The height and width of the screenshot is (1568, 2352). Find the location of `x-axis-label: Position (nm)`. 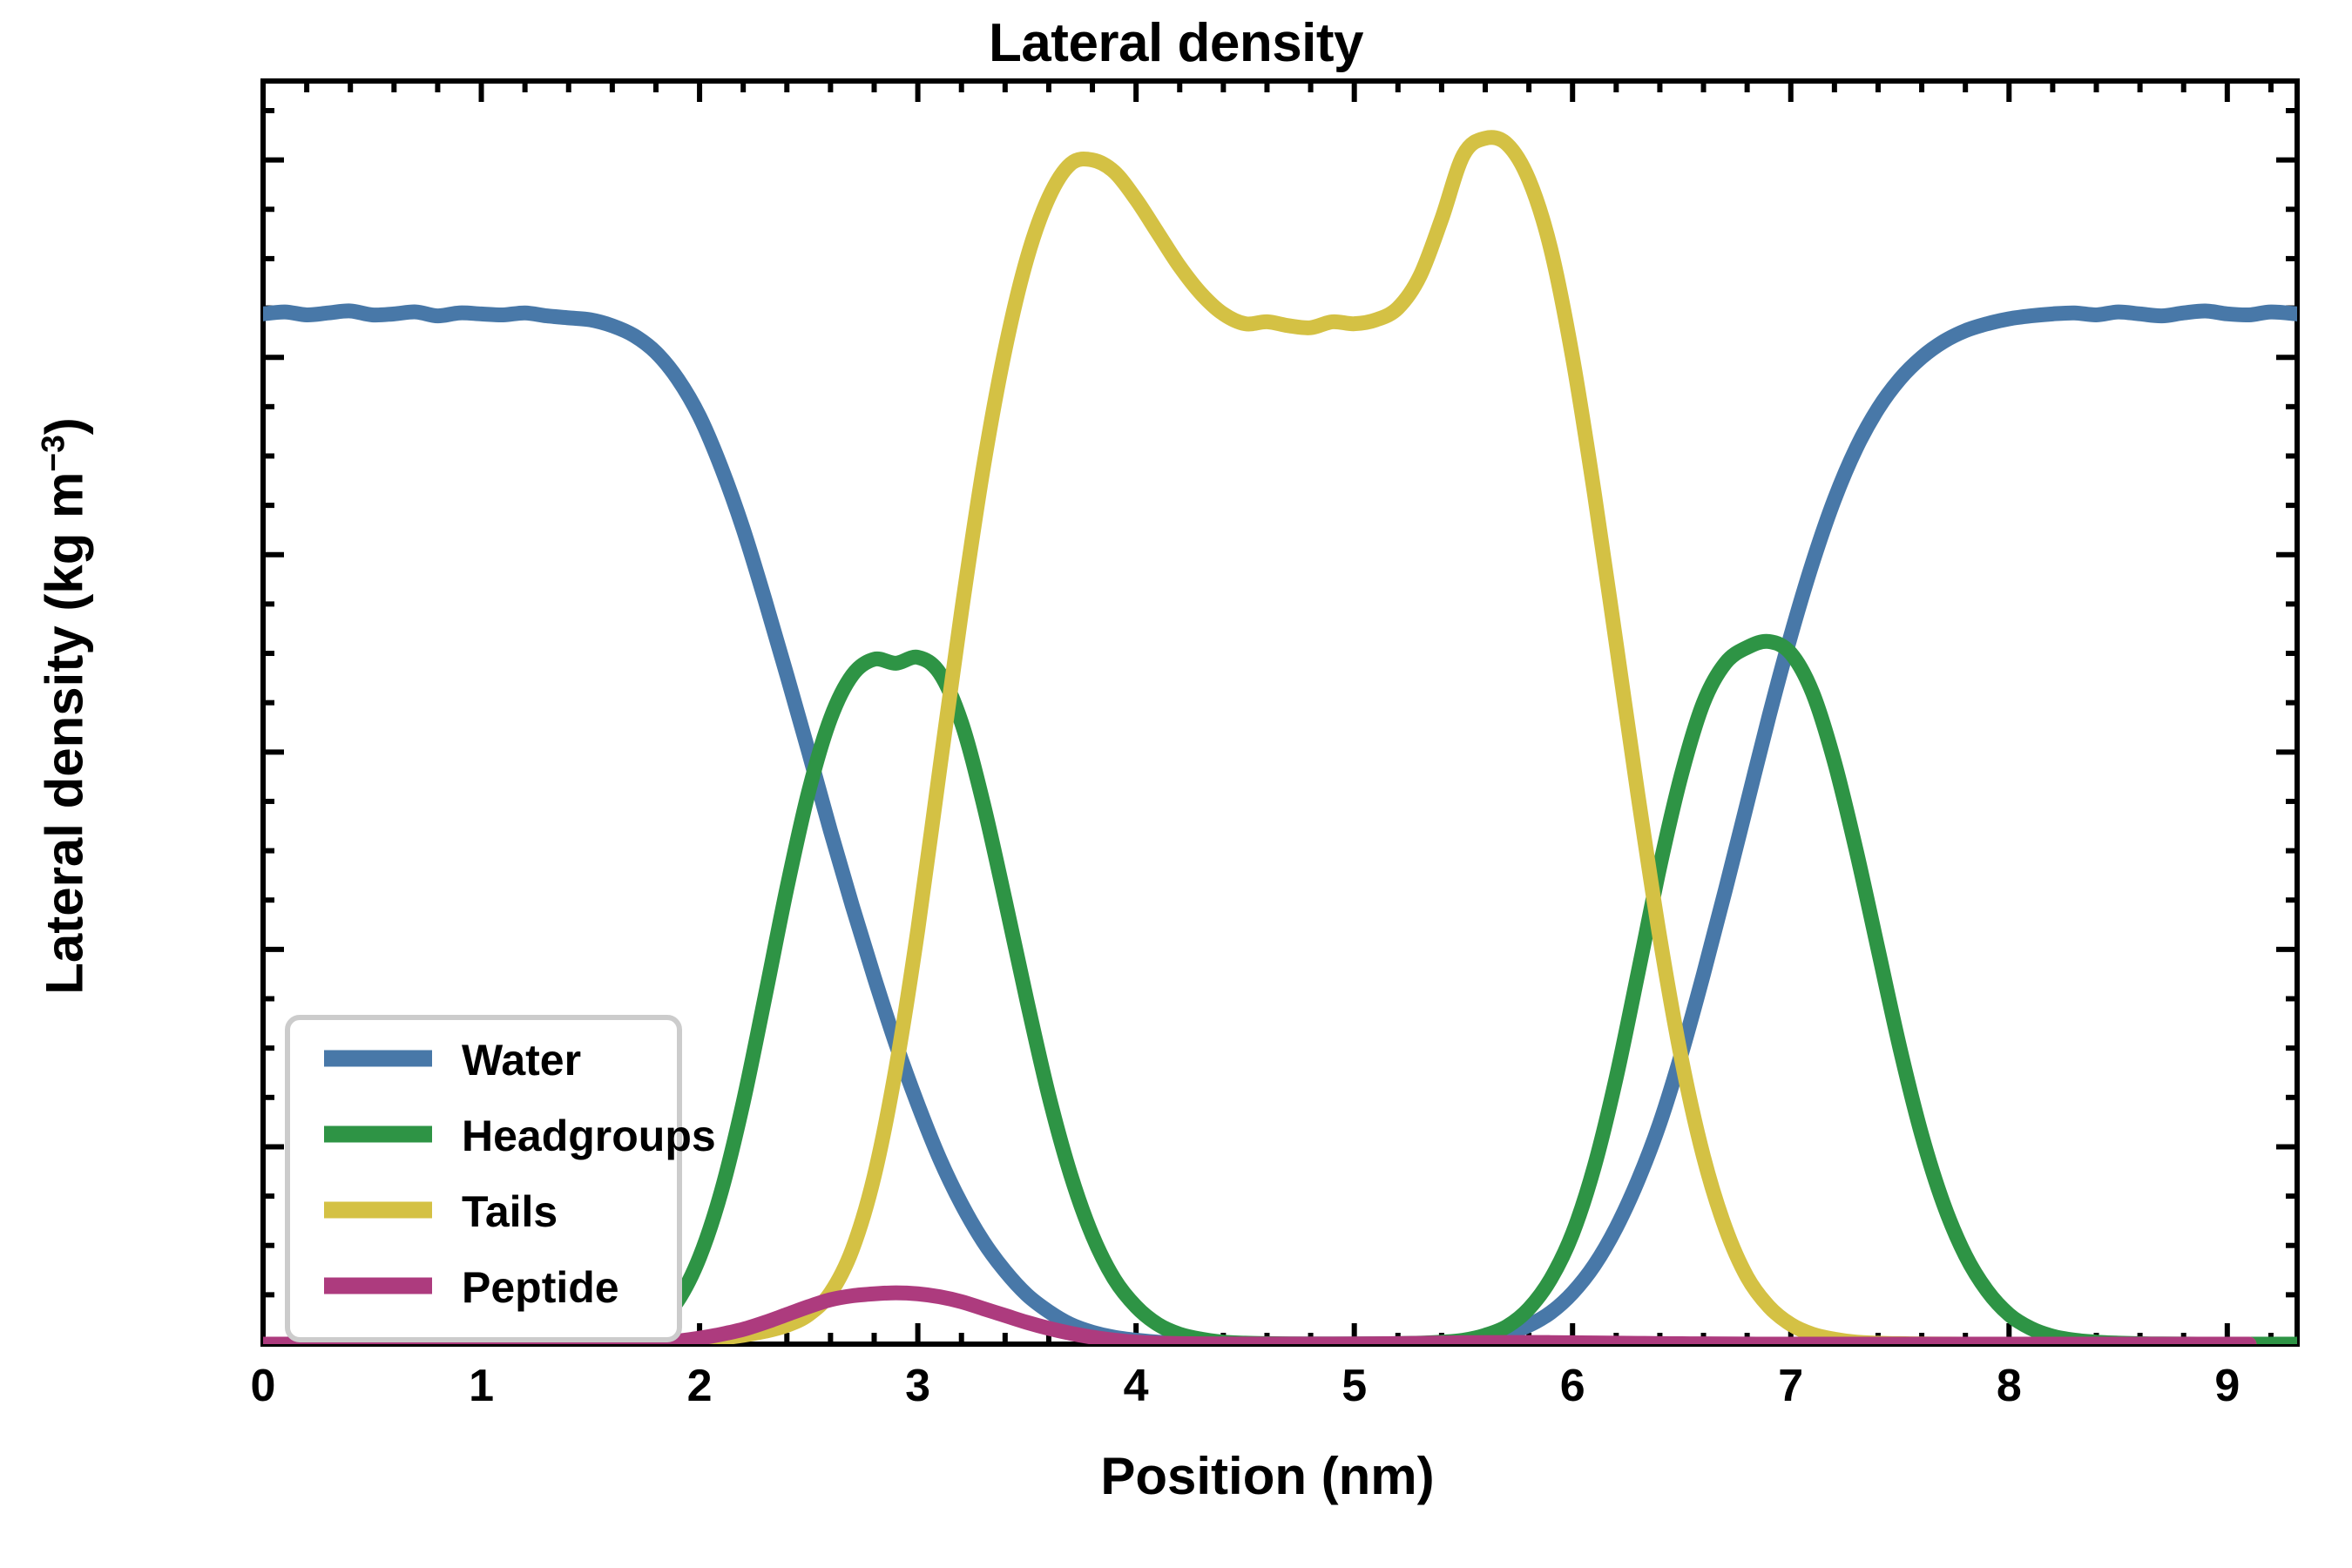

x-axis-label: Position (nm) is located at coordinates (1267, 1476).